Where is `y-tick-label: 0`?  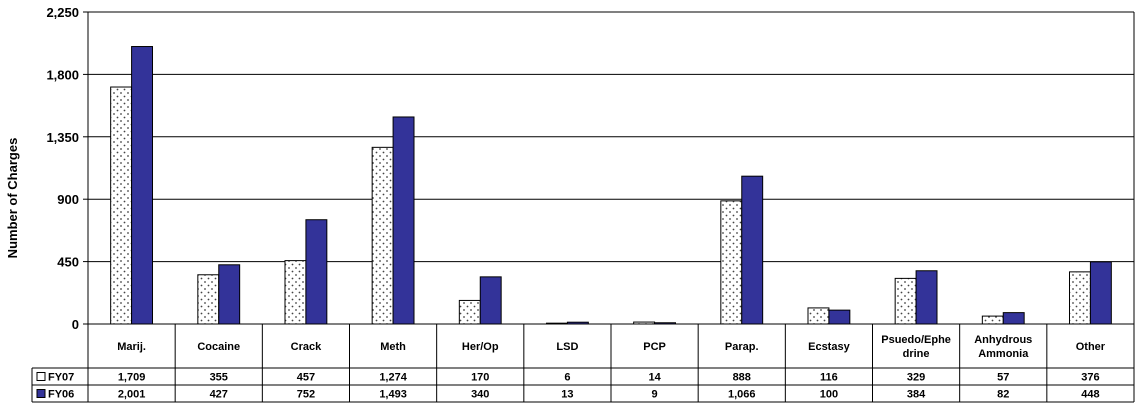 y-tick-label: 0 is located at coordinates (75, 324).